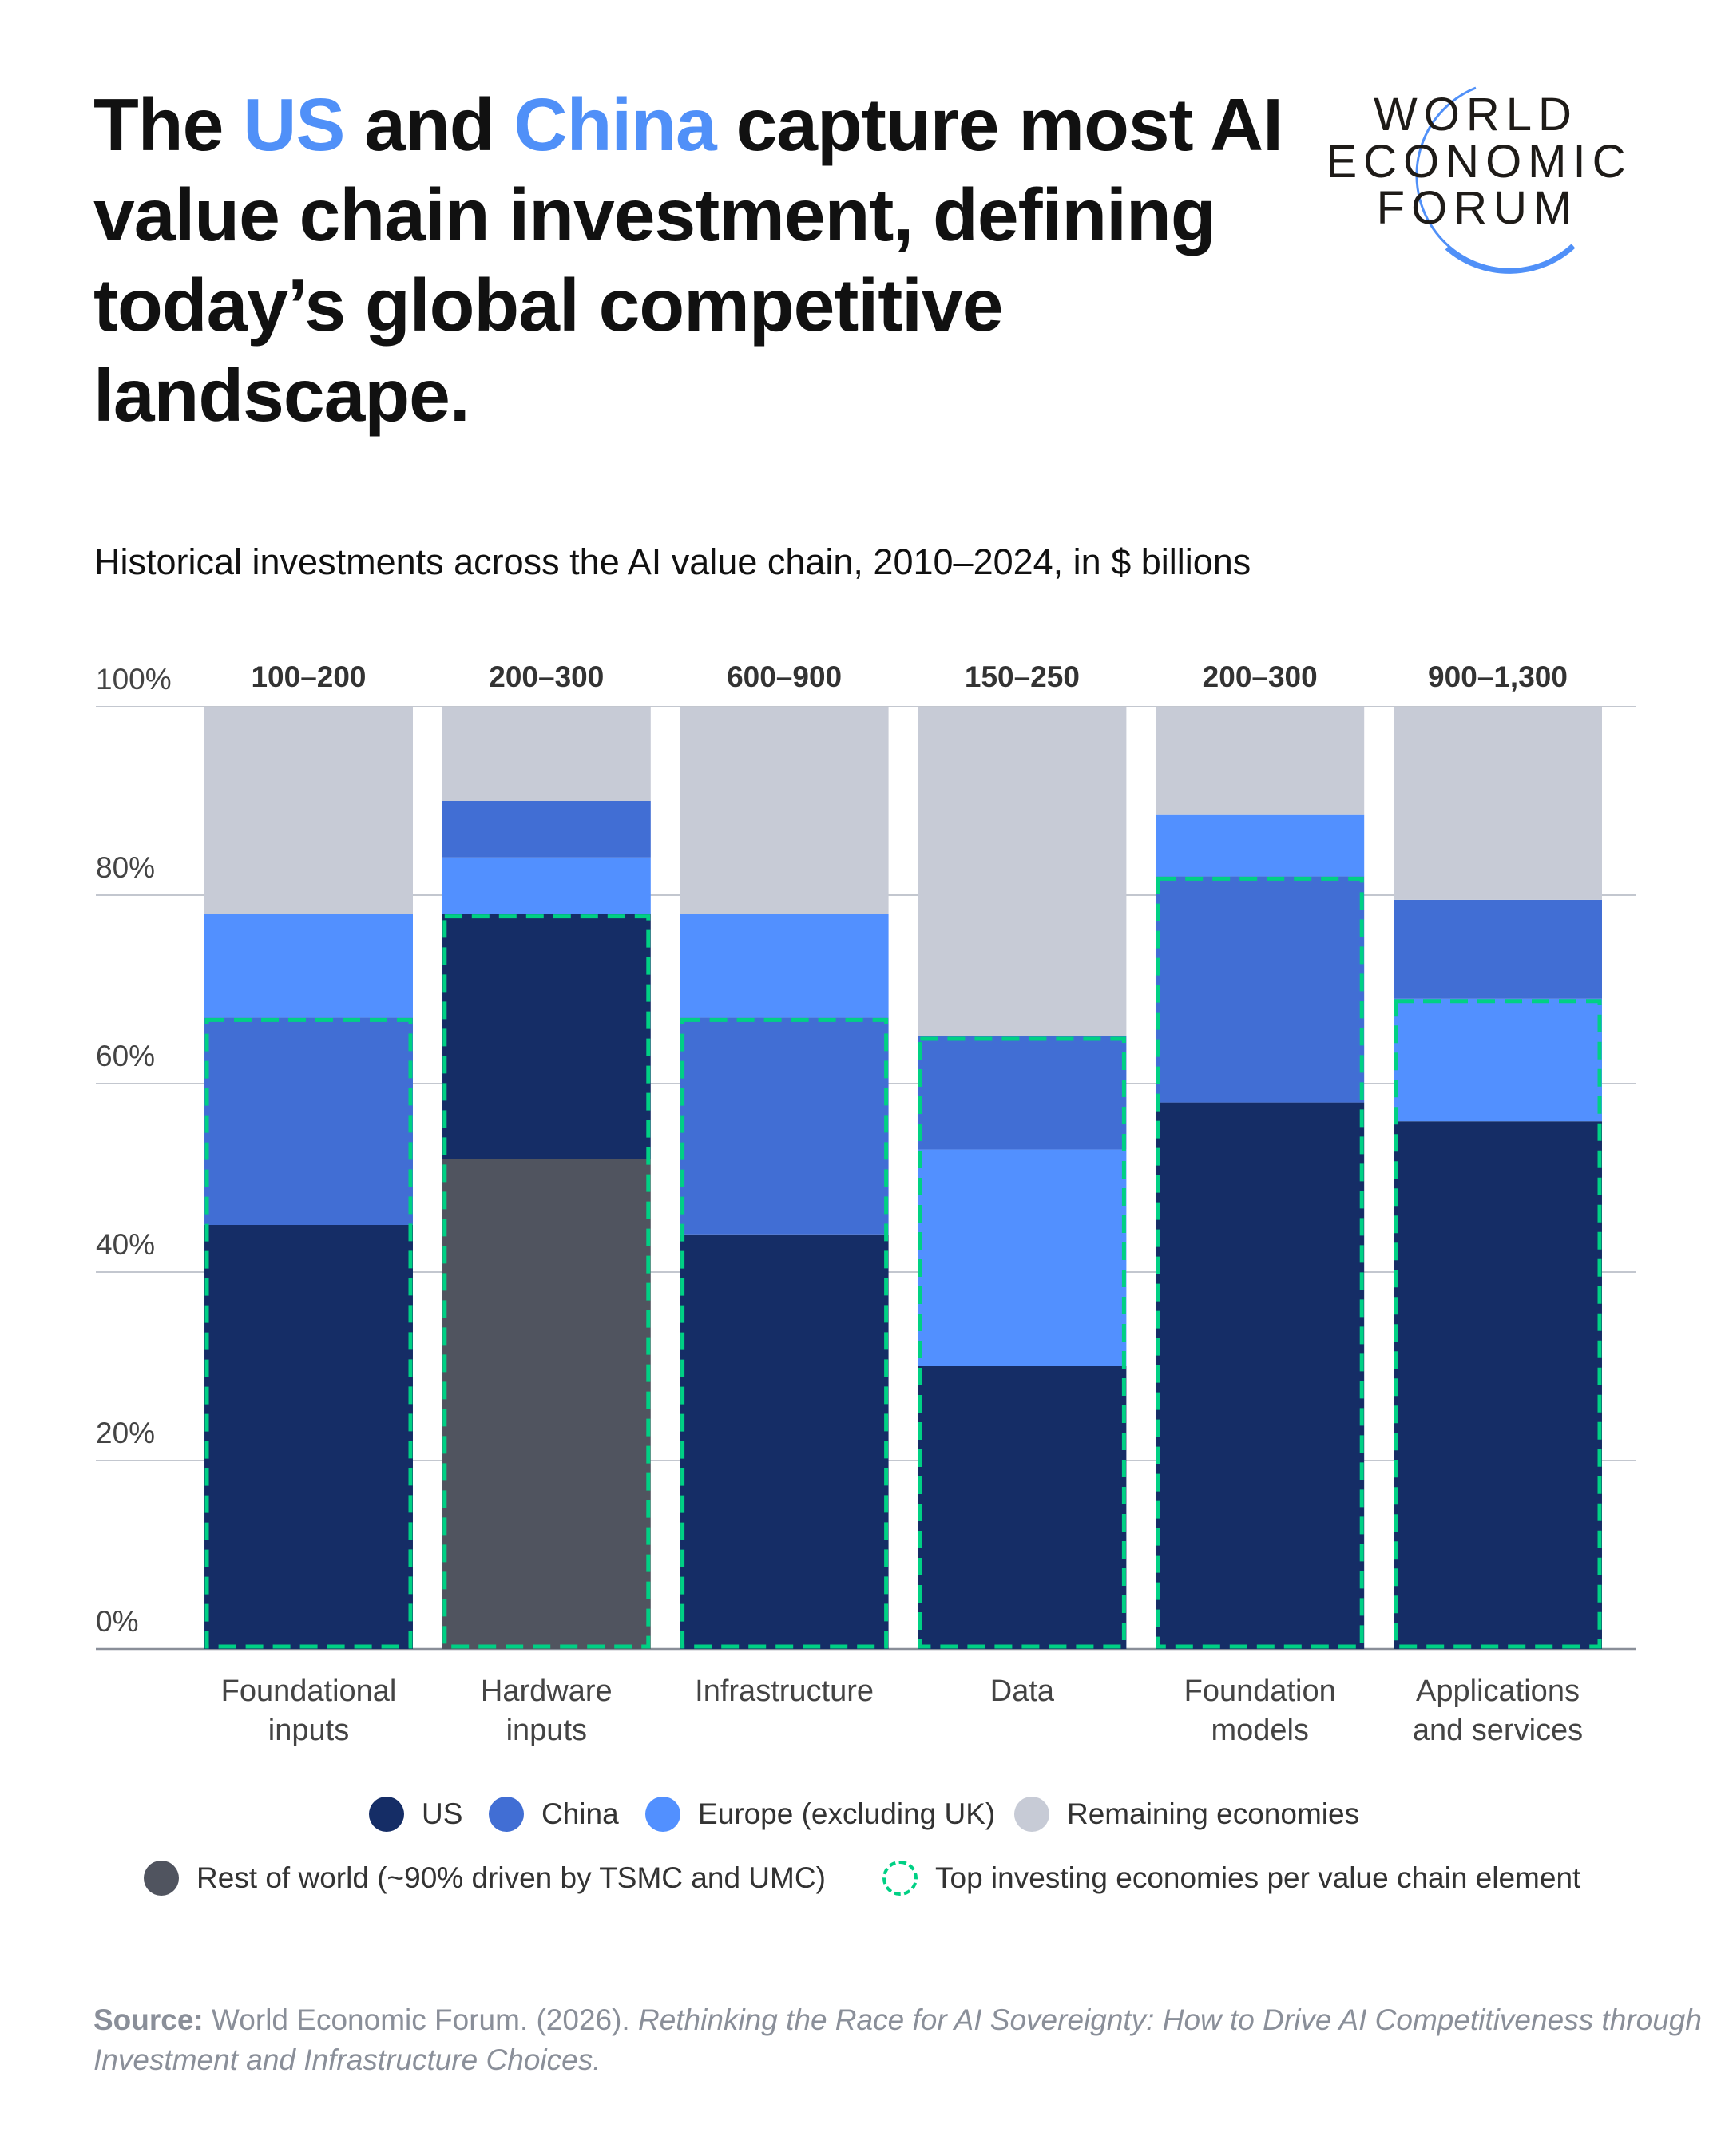 The width and height of the screenshot is (1725, 2156). Describe the element at coordinates (547, 1404) in the screenshot. I see `bar-segment-restofworld` at that location.